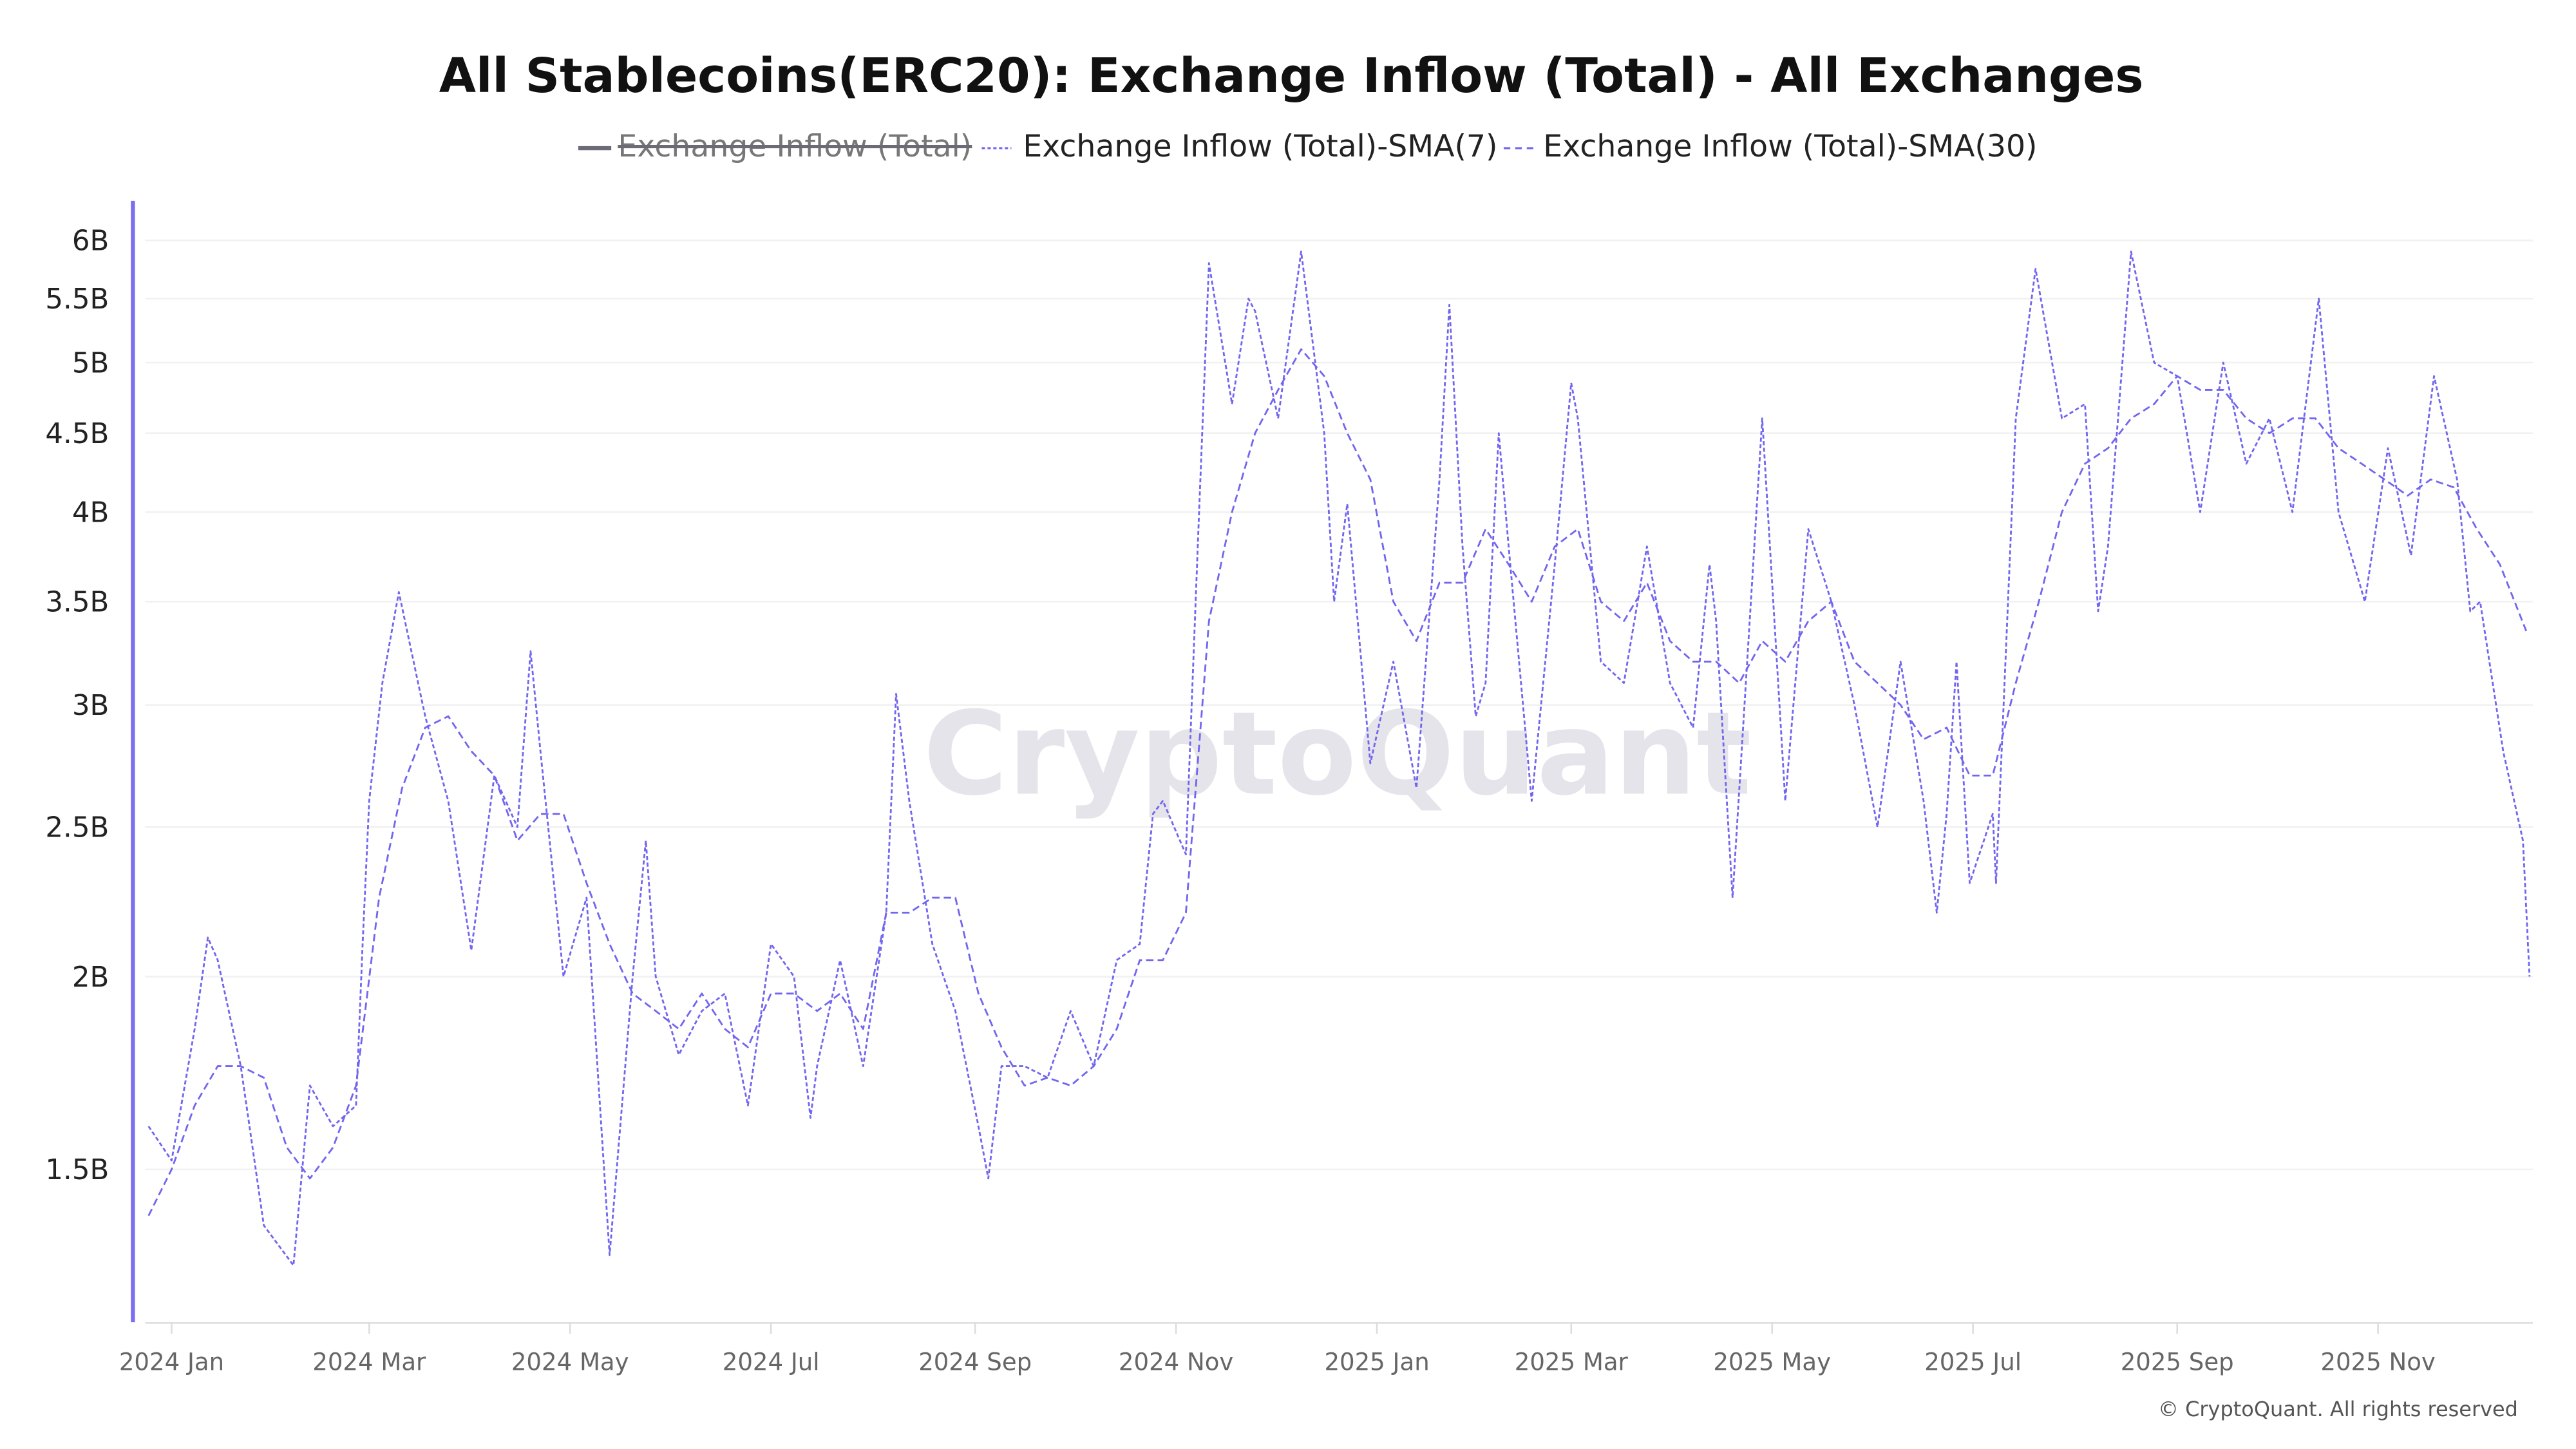 This screenshot has height=1449, width=2576. I want to click on x-tick-label: 2025 Nov, so click(2377, 1362).